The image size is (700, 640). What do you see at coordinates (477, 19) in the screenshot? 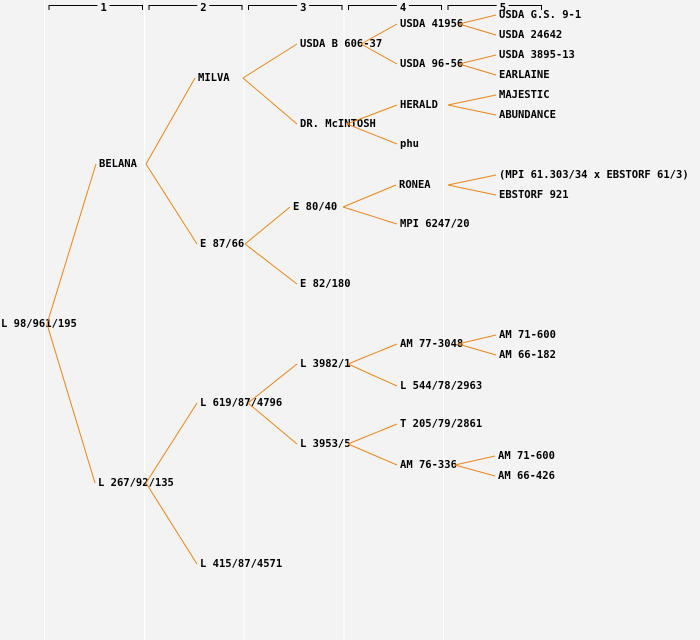
I see `pedigree-edge-u41956-gs91` at bounding box center [477, 19].